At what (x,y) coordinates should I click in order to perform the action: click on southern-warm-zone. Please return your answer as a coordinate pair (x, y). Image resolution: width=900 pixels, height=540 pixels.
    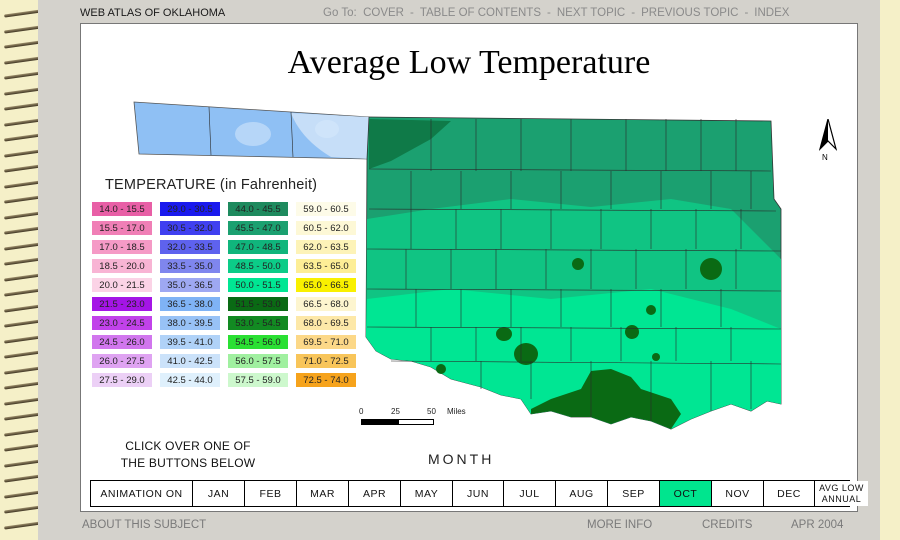
    Looking at the image, I should click on (606, 399).